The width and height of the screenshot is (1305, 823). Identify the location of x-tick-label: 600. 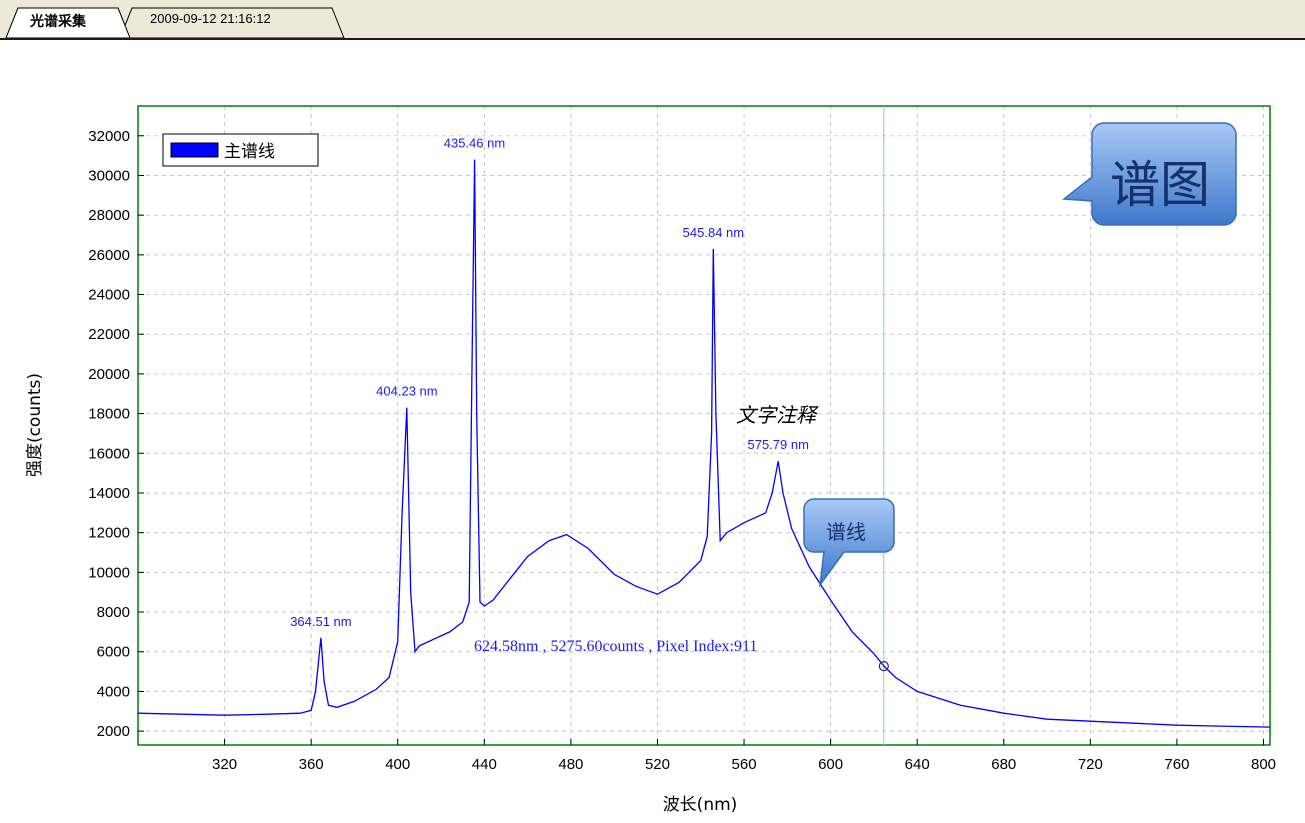
(830, 764).